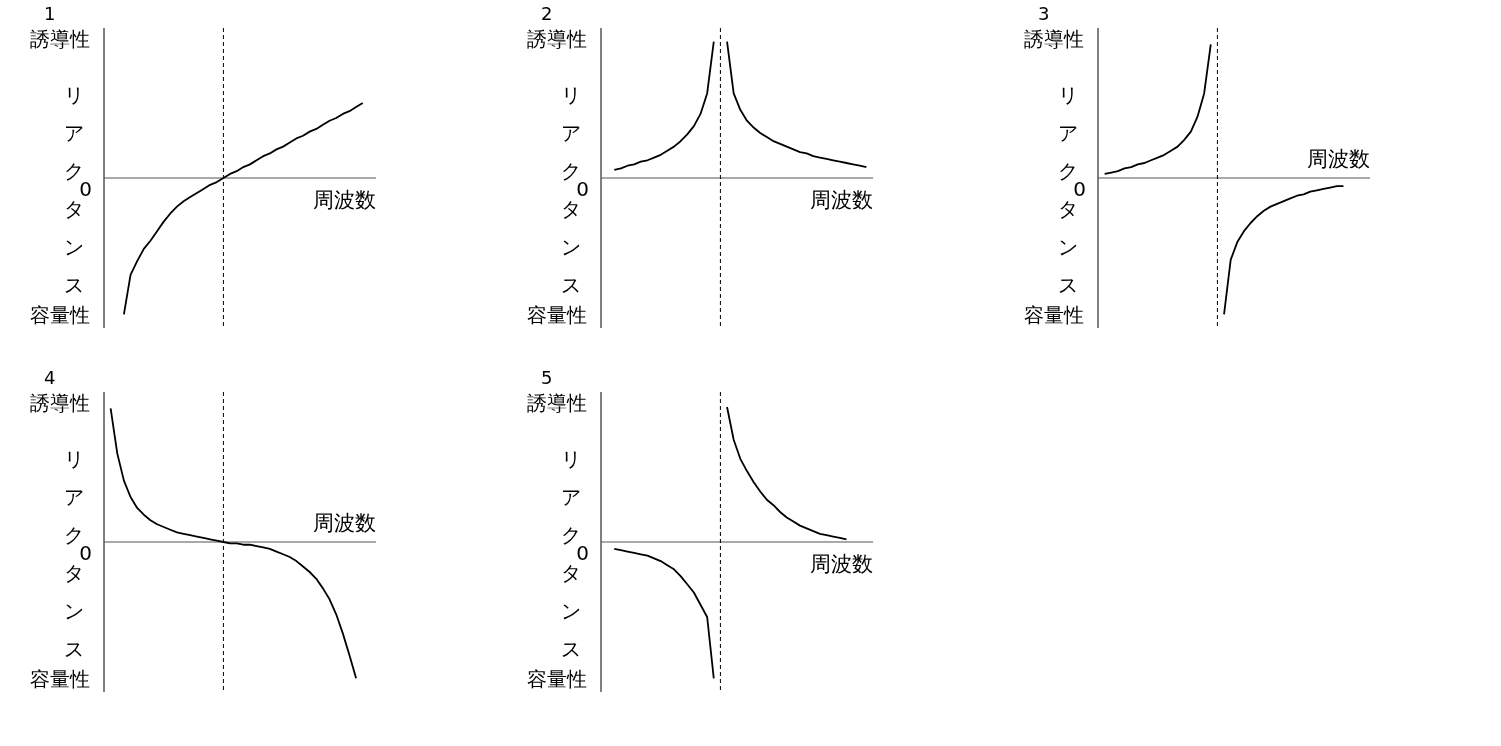 The width and height of the screenshot is (1501, 746). I want to click on chart-title: 3, so click(1044, 13).